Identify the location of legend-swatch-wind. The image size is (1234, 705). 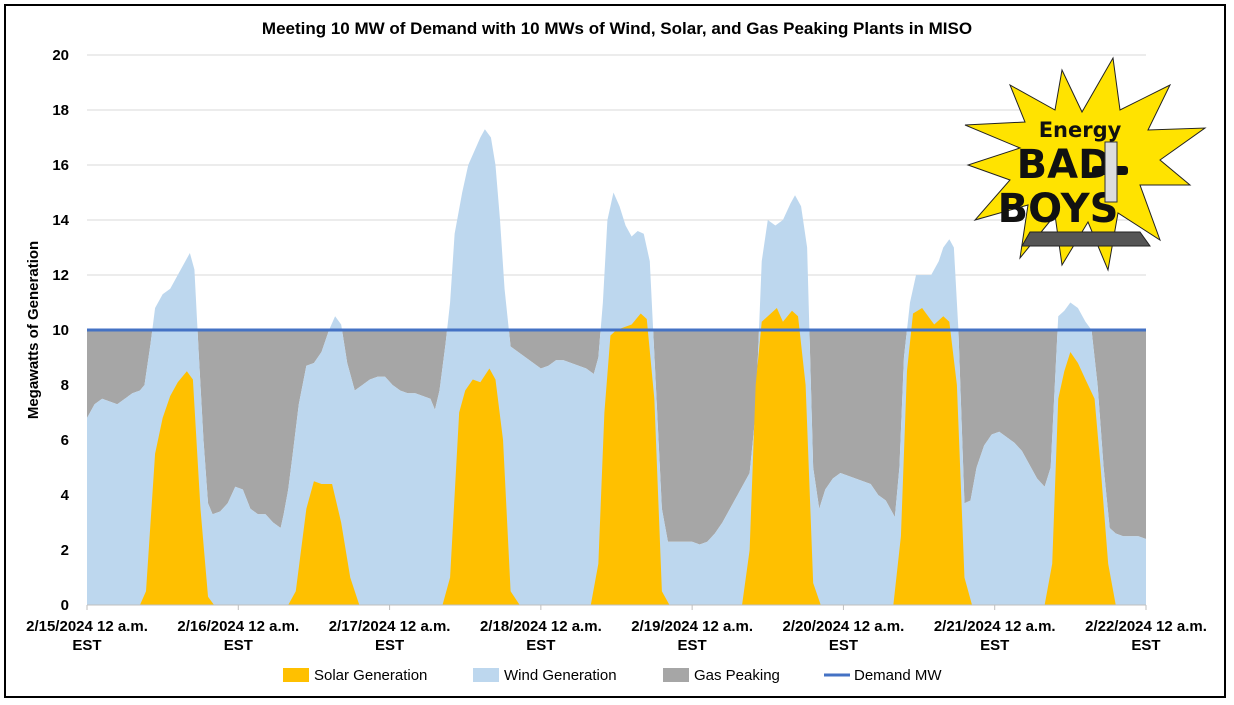
(486, 675).